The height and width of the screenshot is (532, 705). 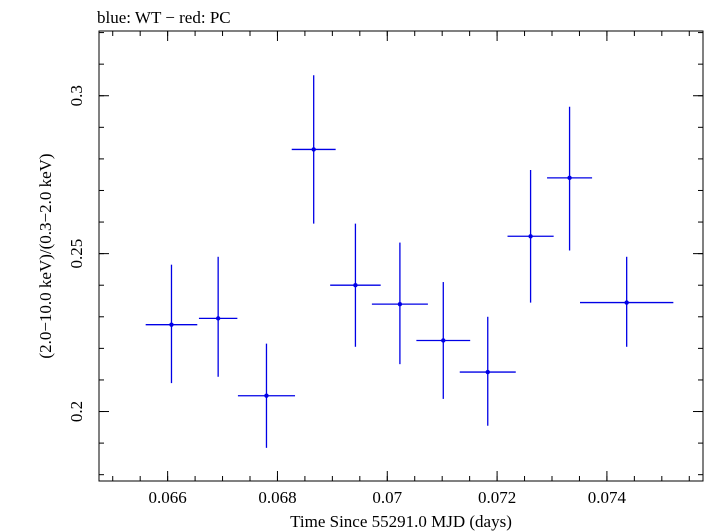 I want to click on y-axis-label: (2.0−10.0 keV)/(0.3−2.0 keV), so click(x=45, y=255).